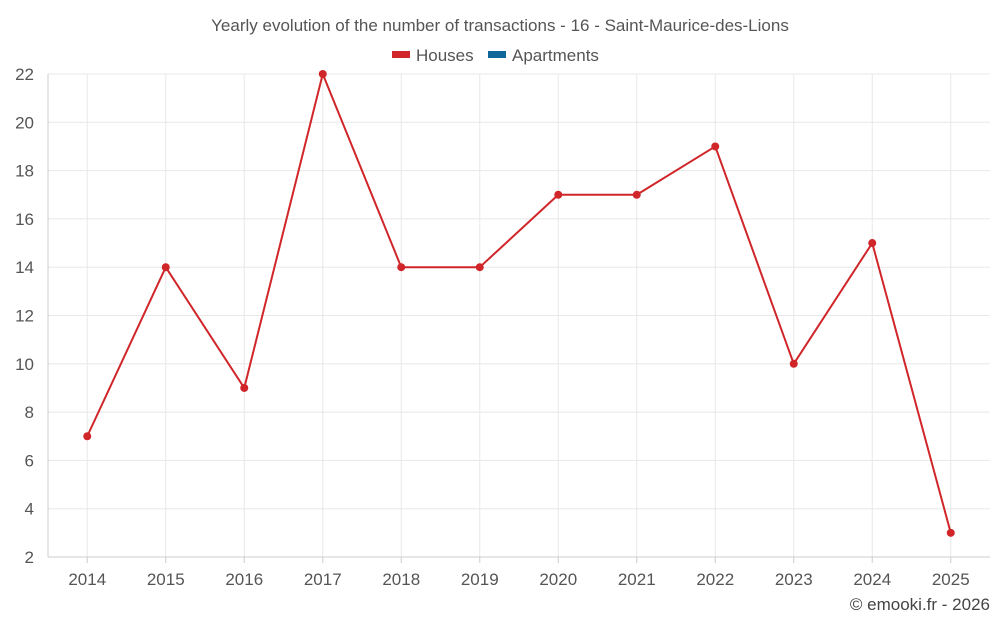 This screenshot has width=1000, height=625. I want to click on data-point-houses-2021, so click(636, 194).